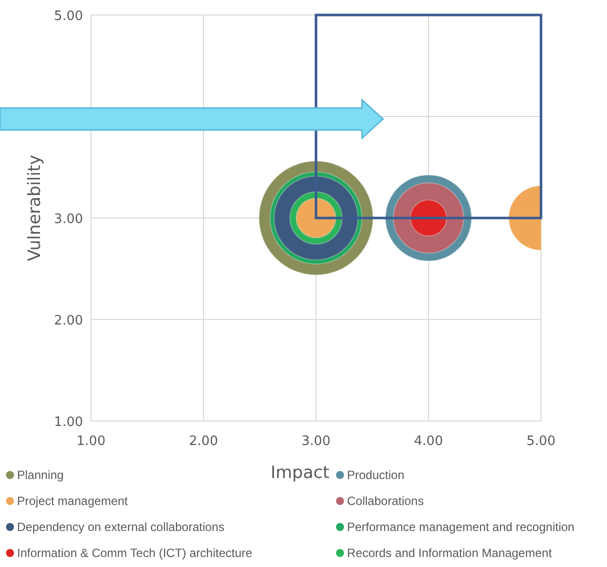 This screenshot has width=607, height=567. I want to click on y-tick-label: 1.00, so click(68, 422).